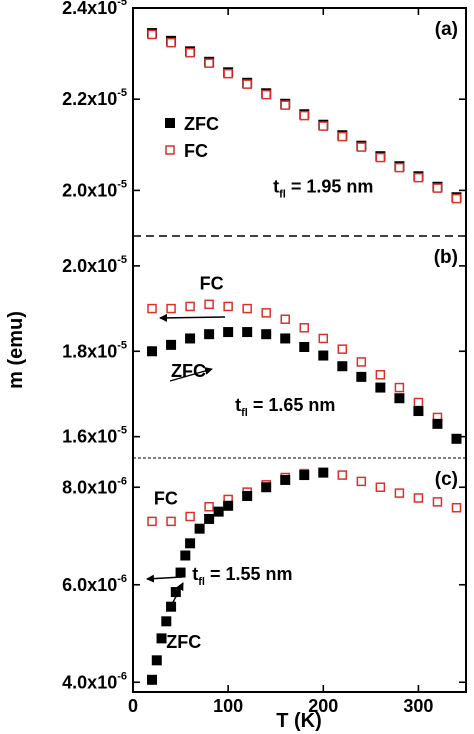 The height and width of the screenshot is (734, 474). What do you see at coordinates (16, 350) in the screenshot?
I see `y-axis-label: m (emu)` at bounding box center [16, 350].